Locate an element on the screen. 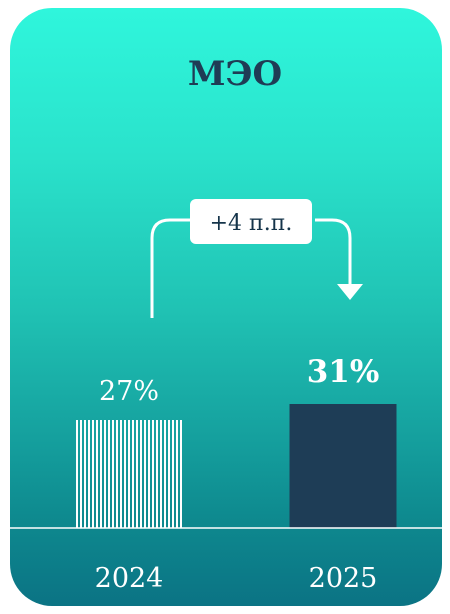  change-arrow is located at coordinates (251, 268).